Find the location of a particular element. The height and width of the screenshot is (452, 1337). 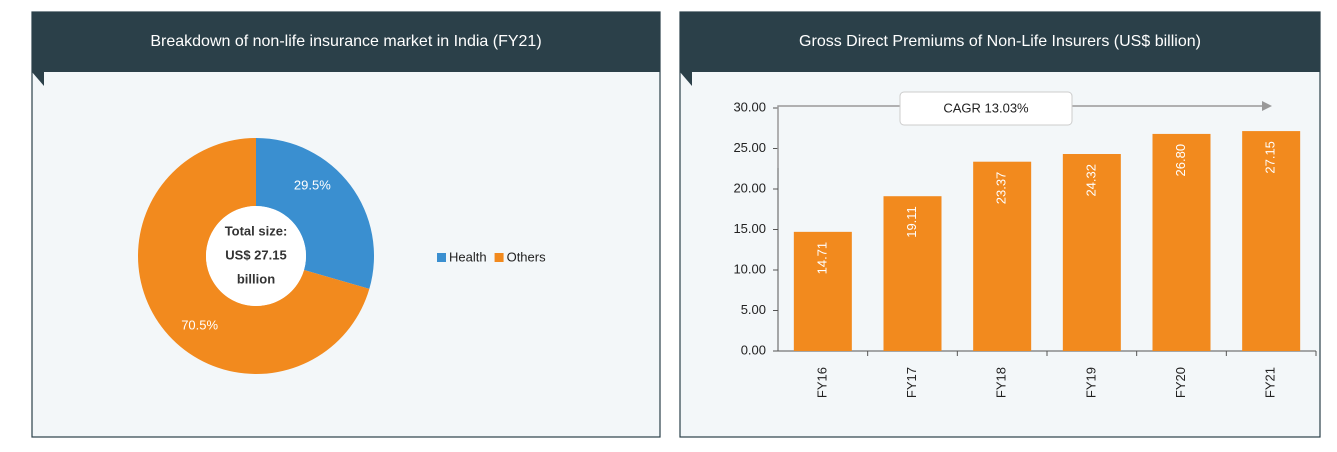

x-tick-label: FY17 is located at coordinates (911, 382).